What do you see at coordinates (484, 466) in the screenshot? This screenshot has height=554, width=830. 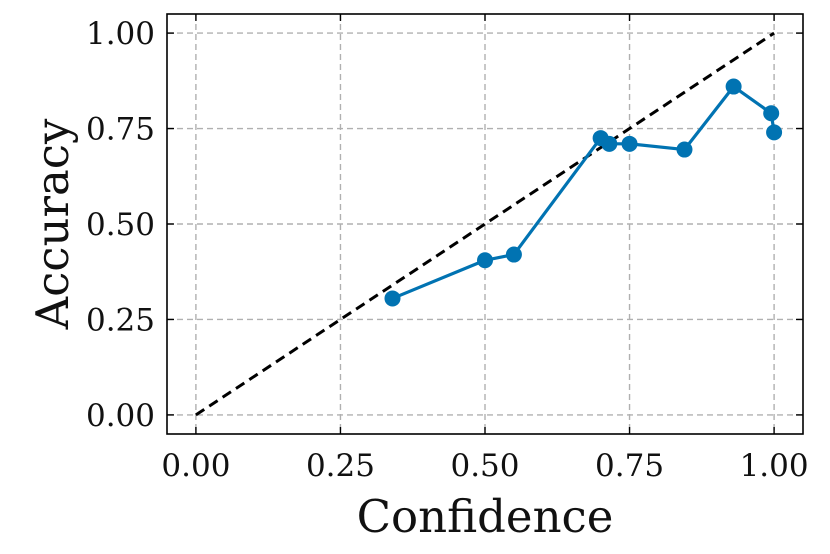 I see `x-tick-label: 0.50` at bounding box center [484, 466].